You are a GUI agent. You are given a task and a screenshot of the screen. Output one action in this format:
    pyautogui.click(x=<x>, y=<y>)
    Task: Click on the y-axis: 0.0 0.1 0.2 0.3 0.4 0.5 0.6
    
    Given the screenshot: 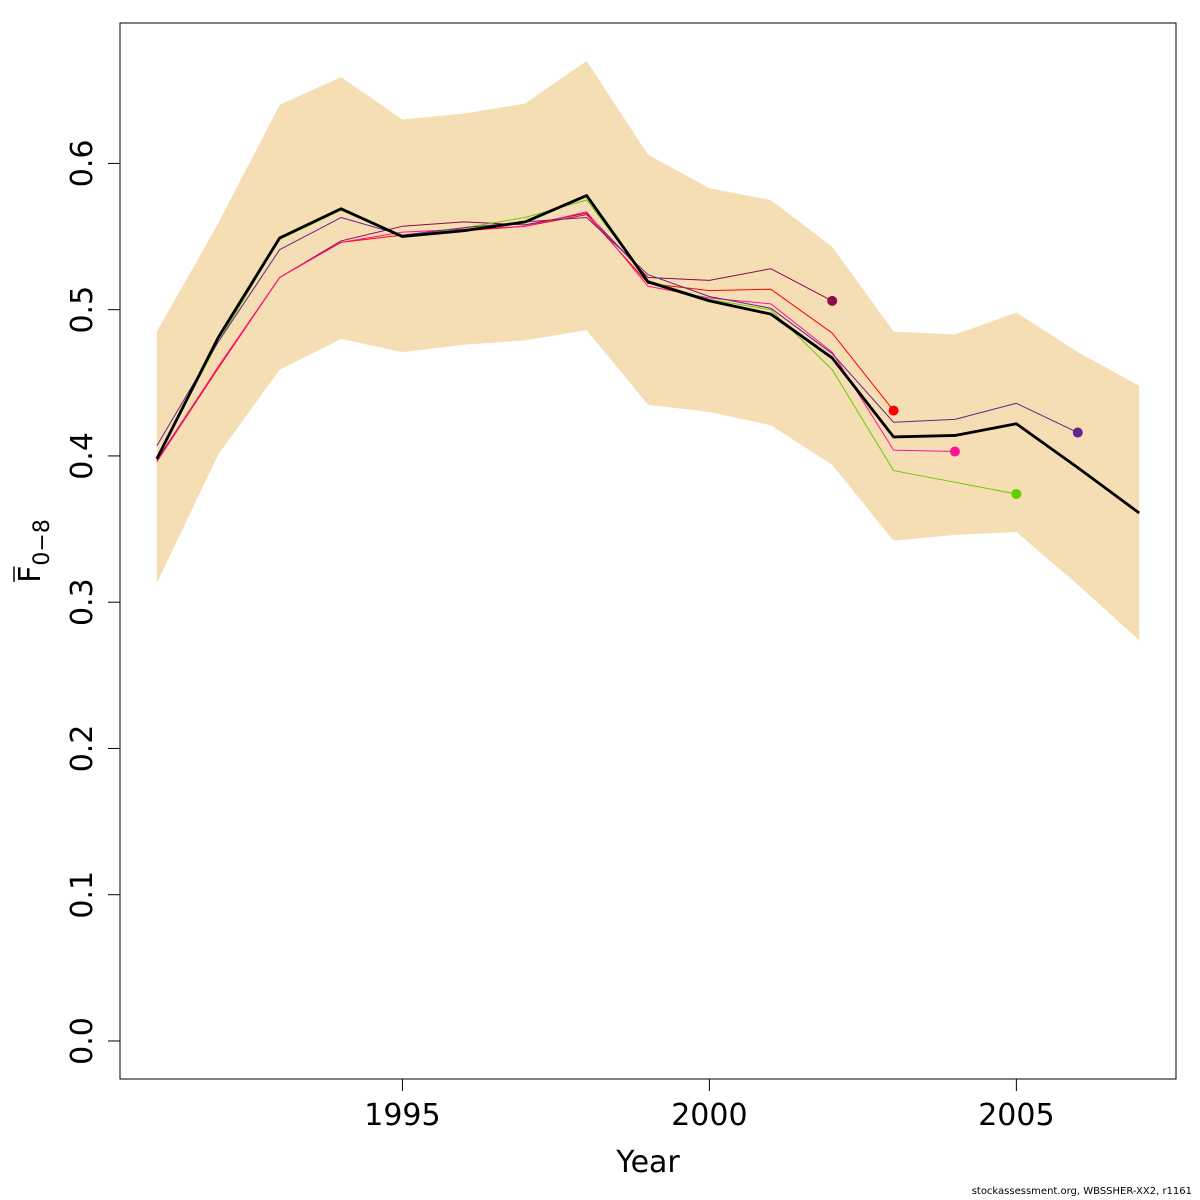 What is the action you would take?
    pyautogui.click(x=93, y=602)
    